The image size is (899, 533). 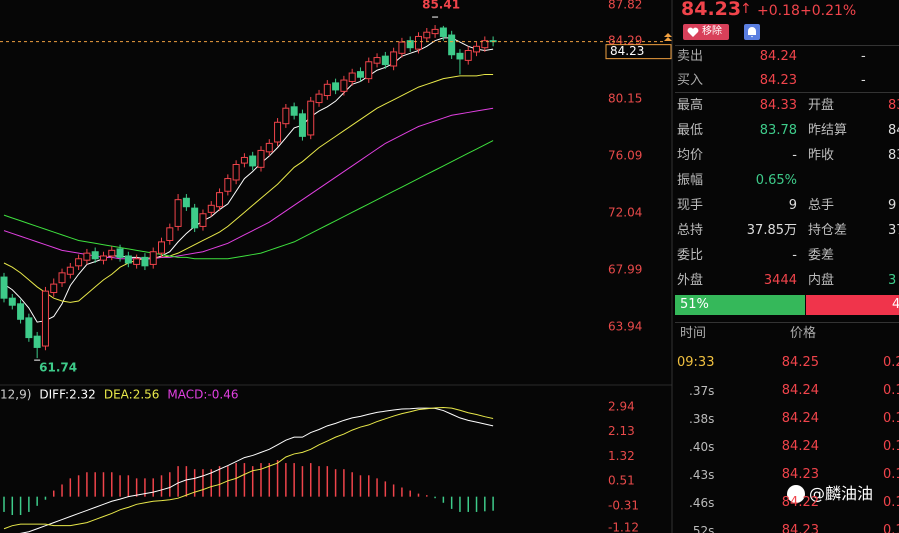 I want to click on arrow: ↑, so click(x=746, y=9).